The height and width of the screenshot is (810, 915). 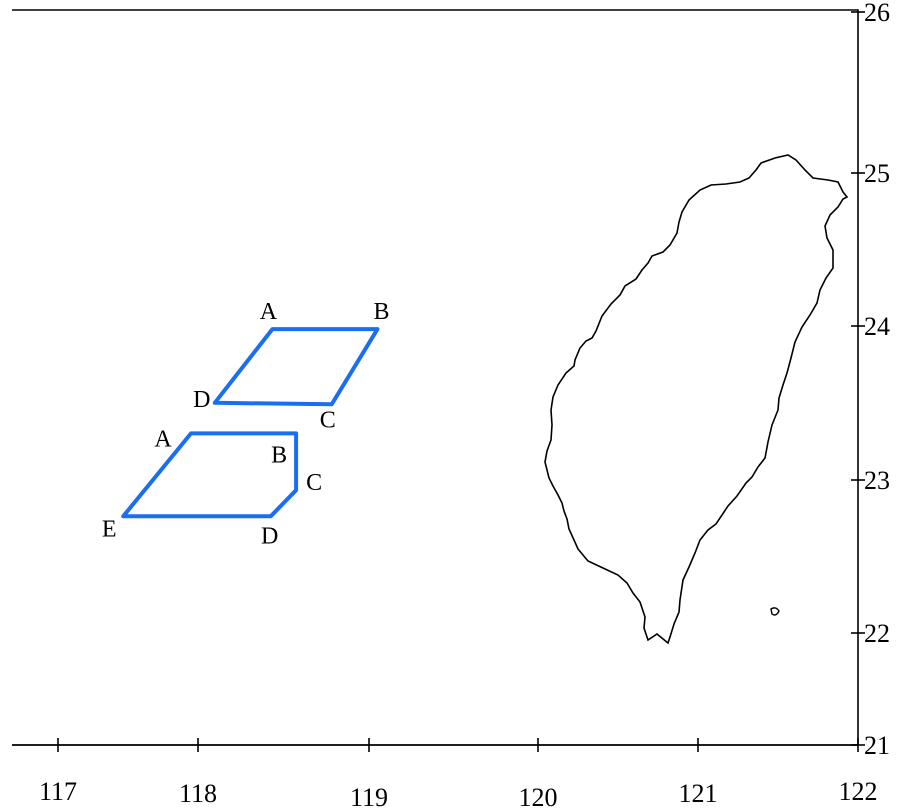 What do you see at coordinates (877, 326) in the screenshot?
I see `y-tick-label: 24` at bounding box center [877, 326].